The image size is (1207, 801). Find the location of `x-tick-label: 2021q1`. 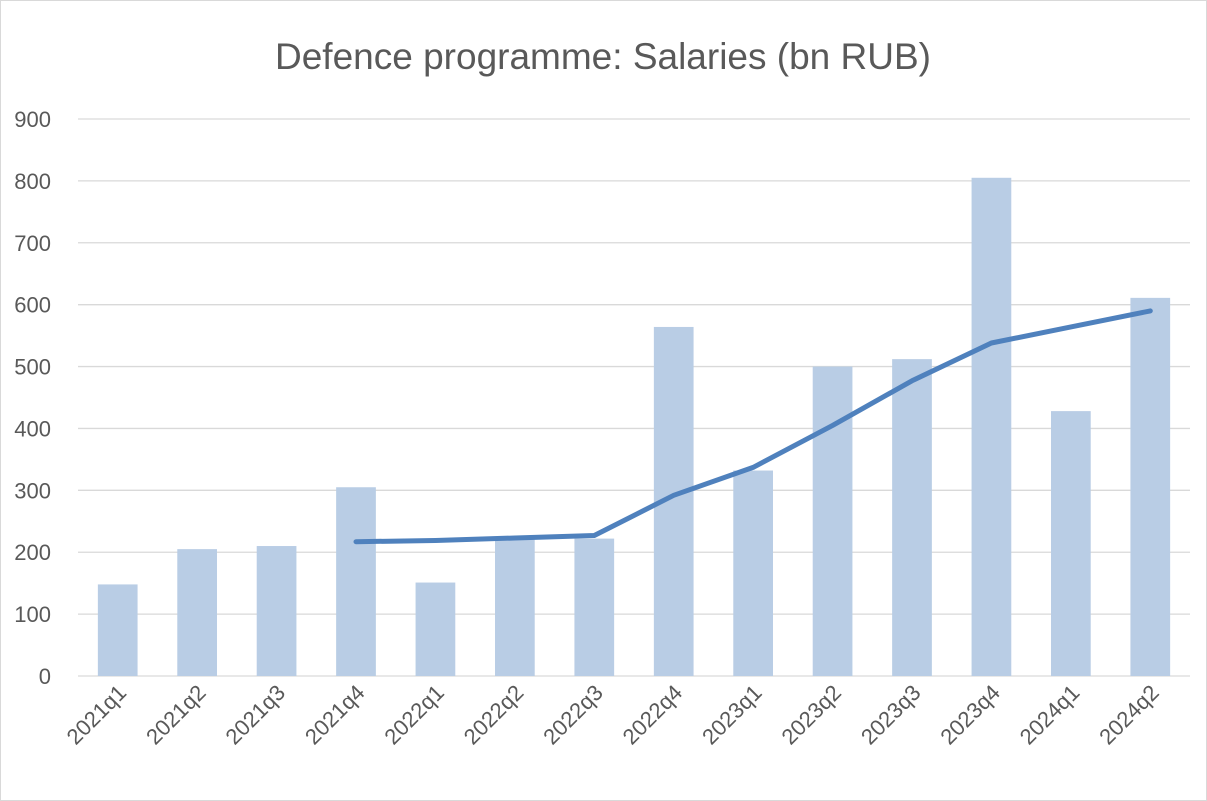

x-tick-label: 2021q1 is located at coordinates (97, 715).